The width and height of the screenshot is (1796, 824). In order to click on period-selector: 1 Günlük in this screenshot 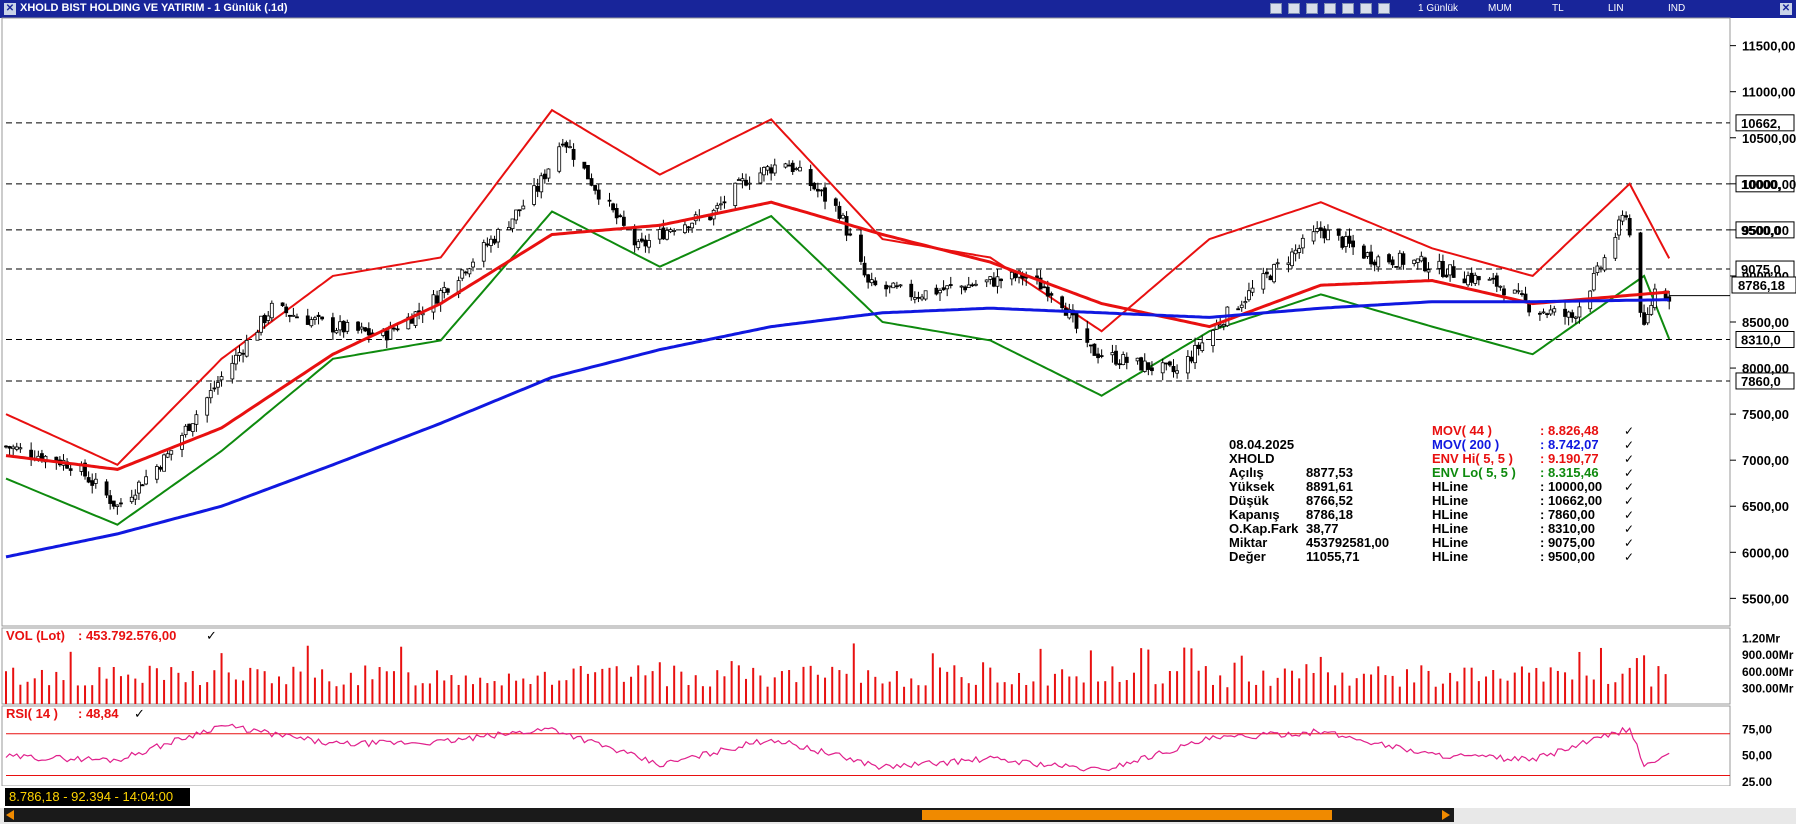, I will do `click(1438, 8)`.